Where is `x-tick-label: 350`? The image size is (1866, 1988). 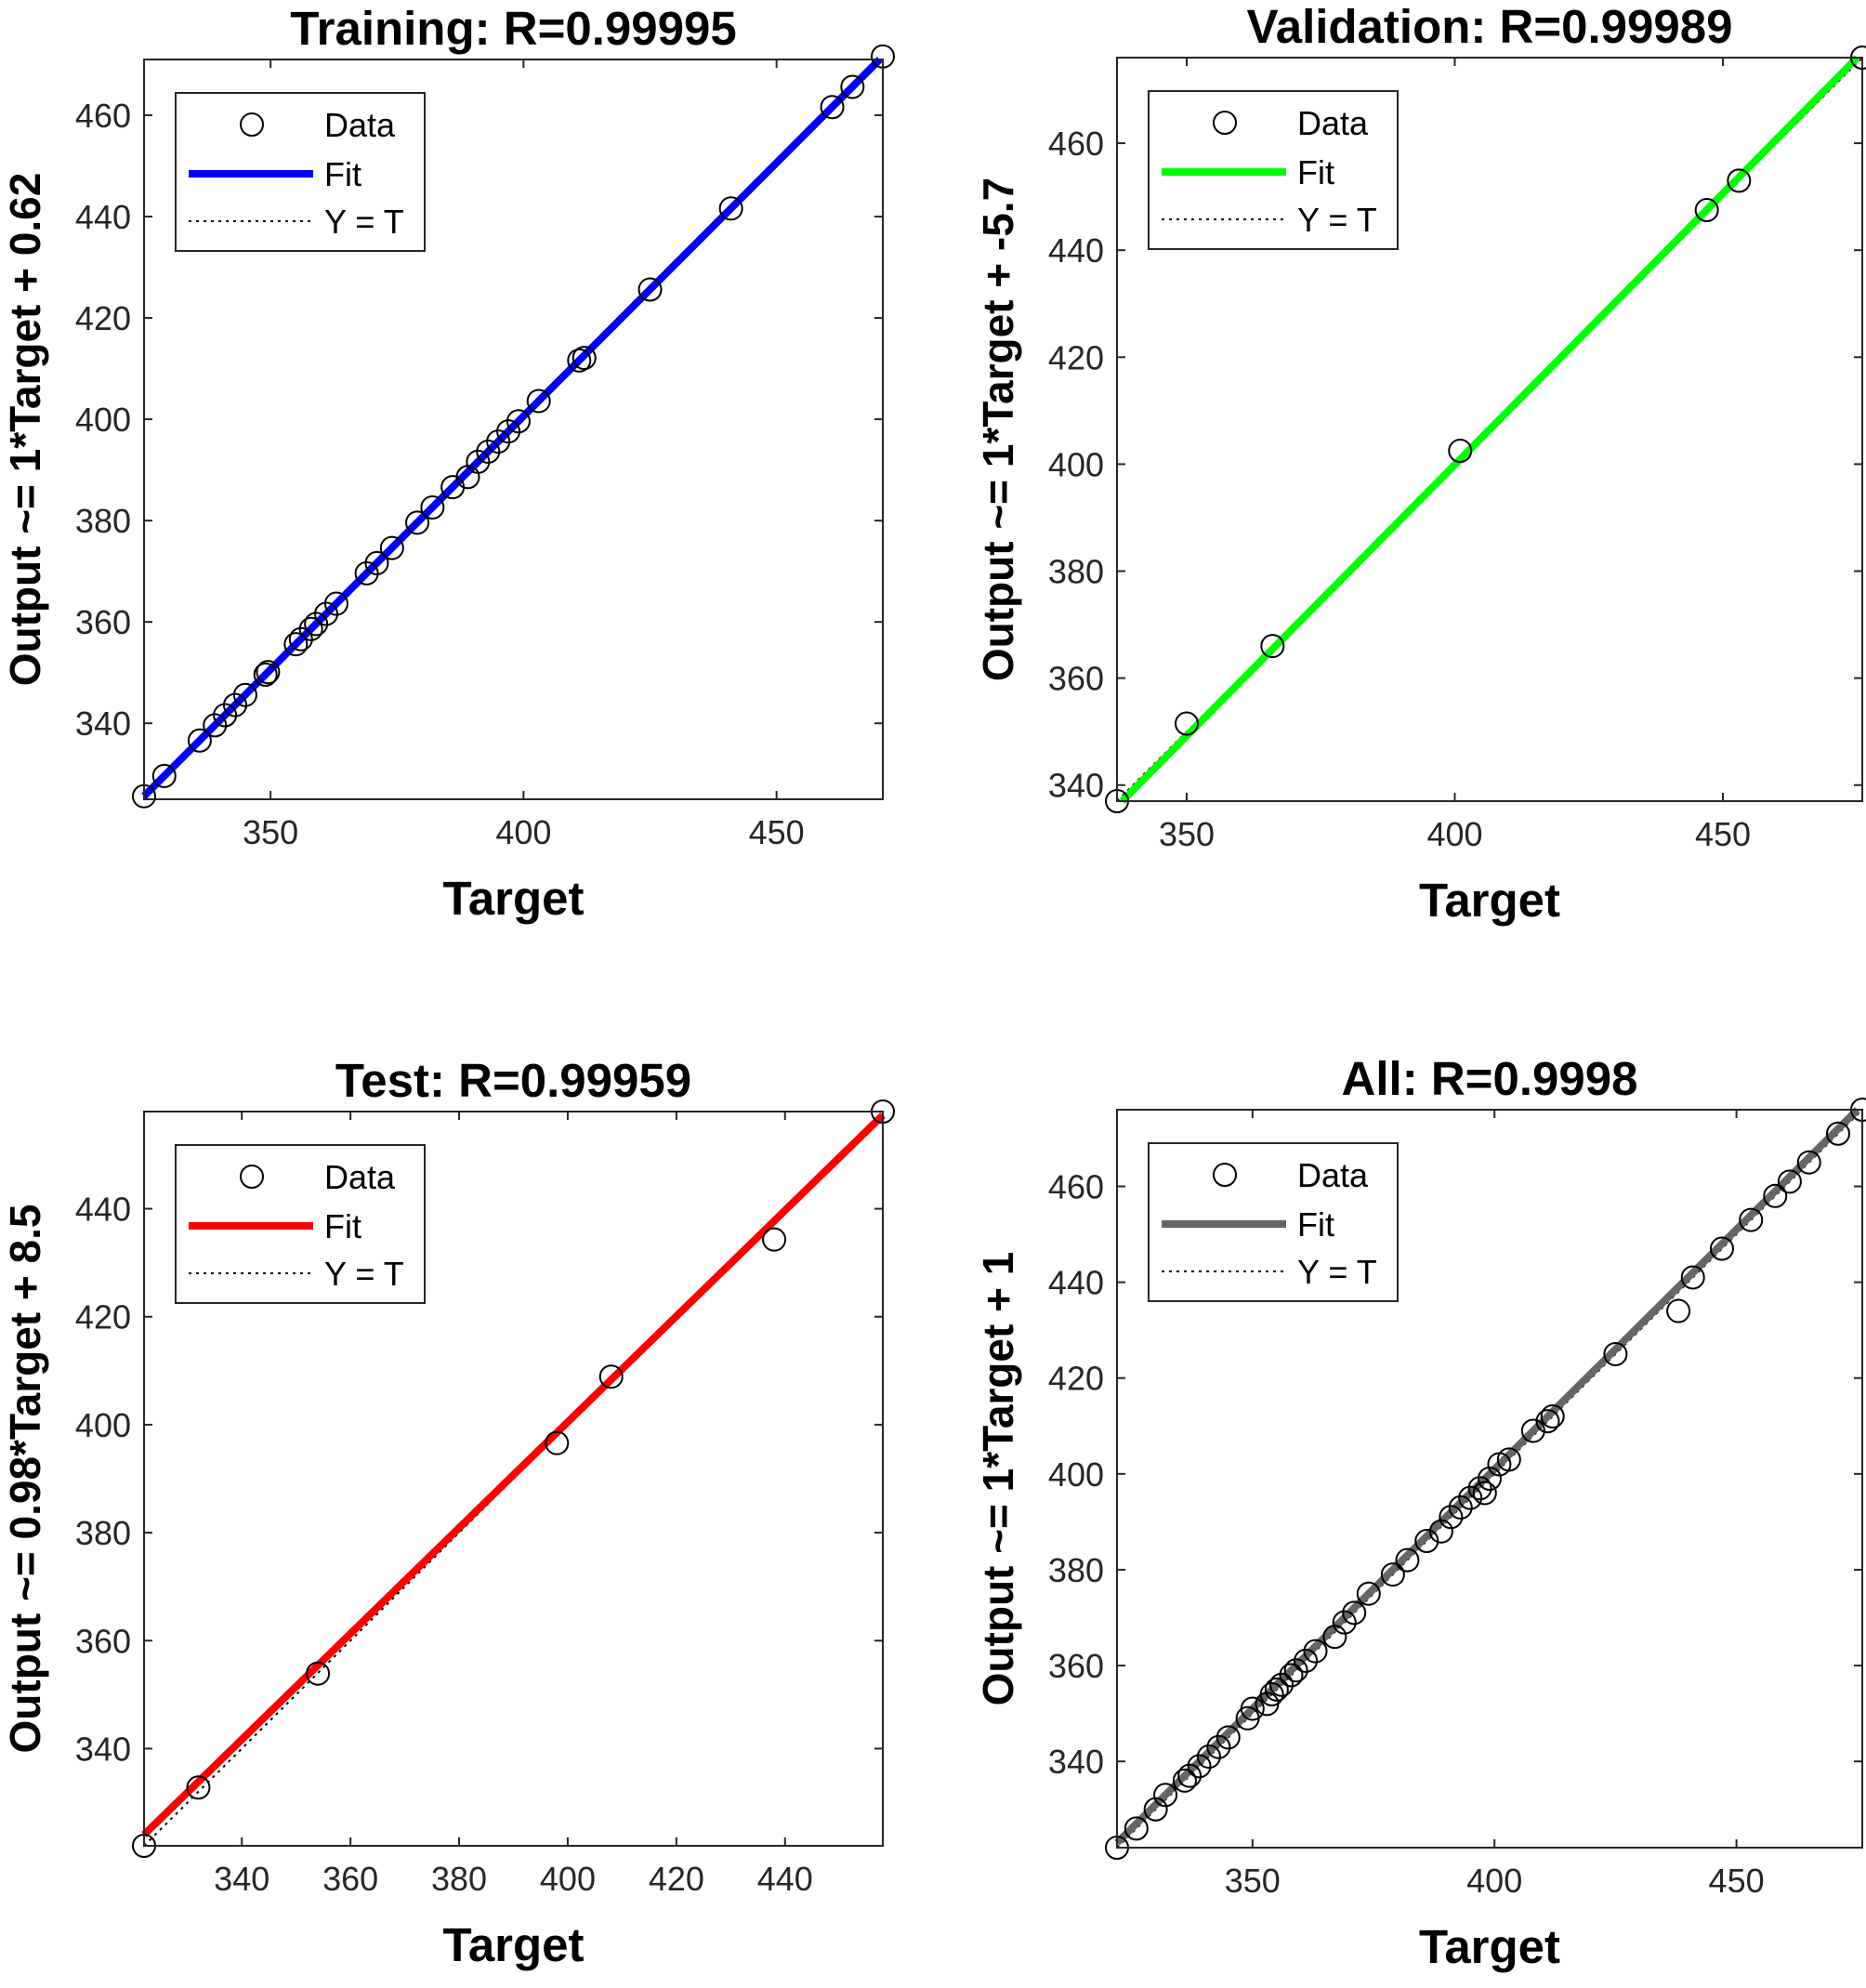
x-tick-label: 350 is located at coordinates (1187, 834).